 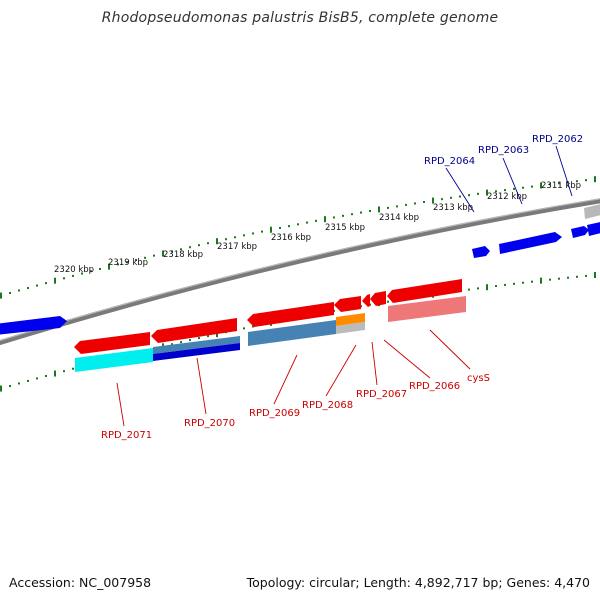 What do you see at coordinates (530, 243) in the screenshot?
I see `feature-gene-rpd-2063` at bounding box center [530, 243].